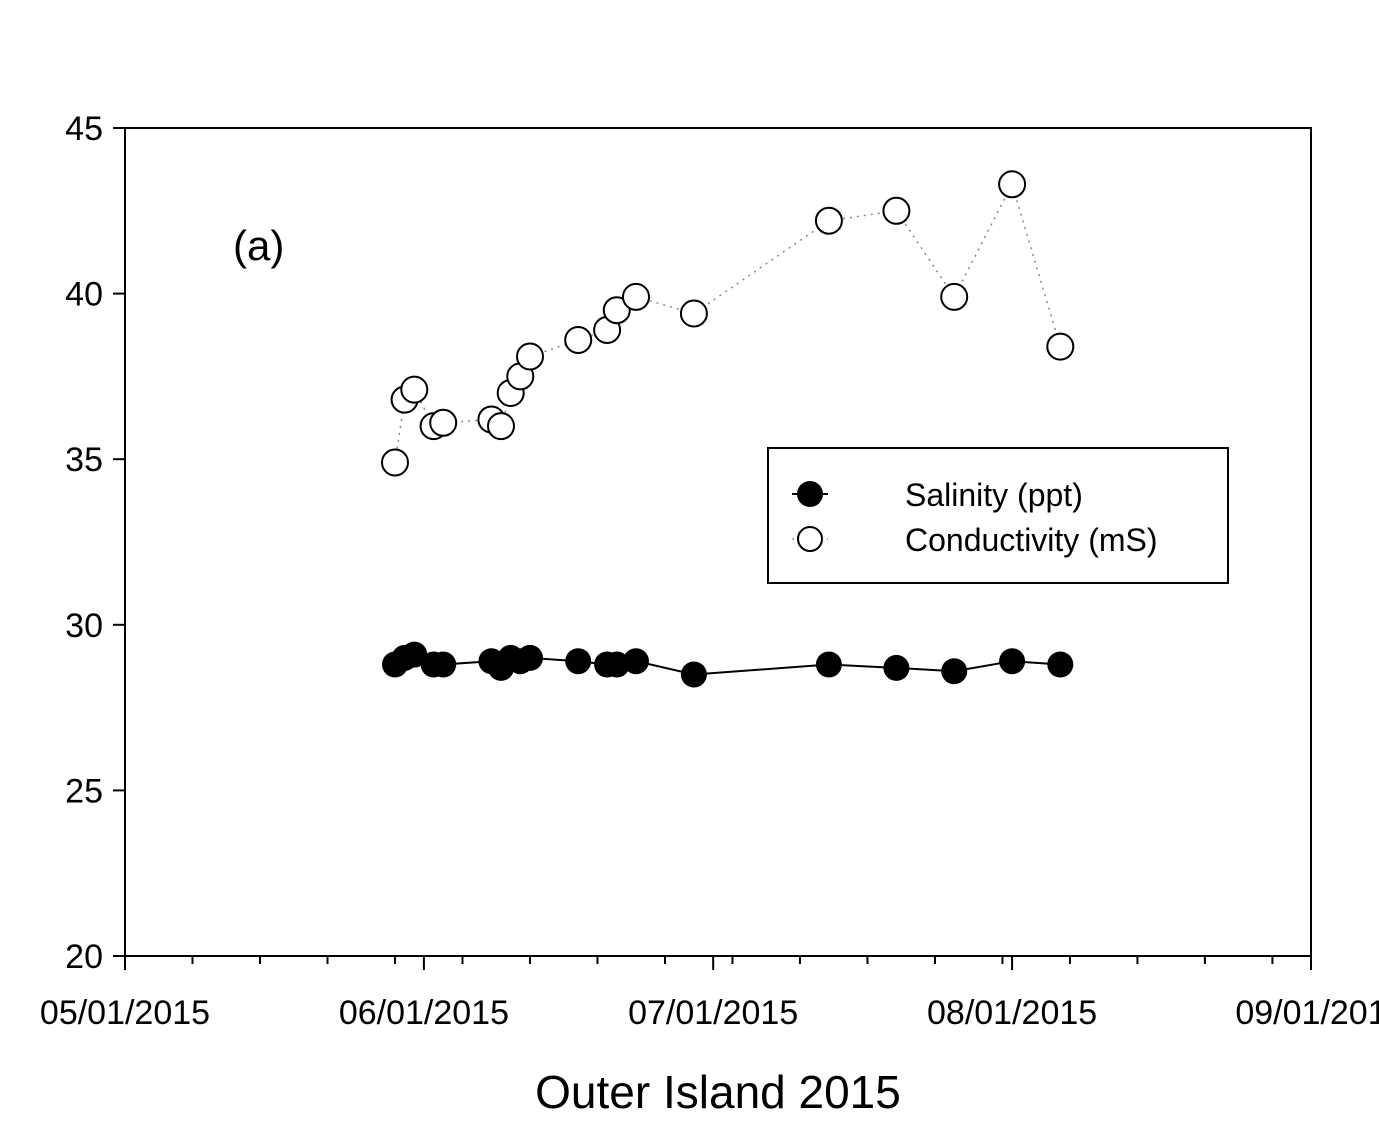 The image size is (1379, 1128). I want to click on legend-label-conductivity: Conductivity (mS), so click(1031, 540).